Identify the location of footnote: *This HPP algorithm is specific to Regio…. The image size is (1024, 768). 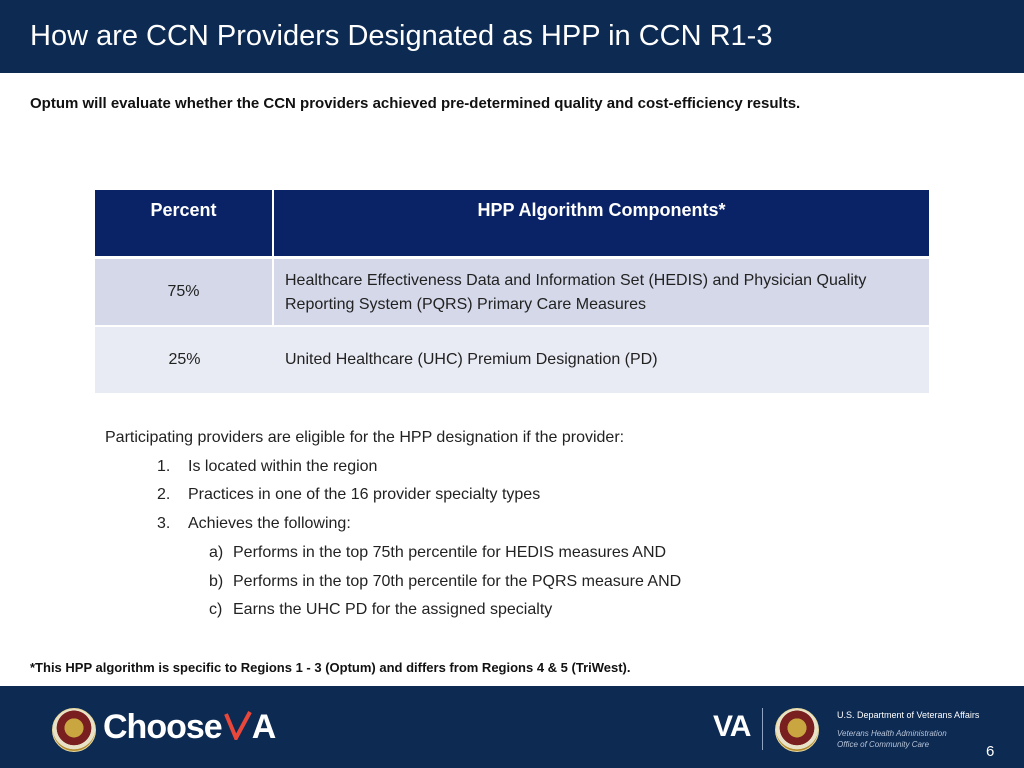
(330, 667).